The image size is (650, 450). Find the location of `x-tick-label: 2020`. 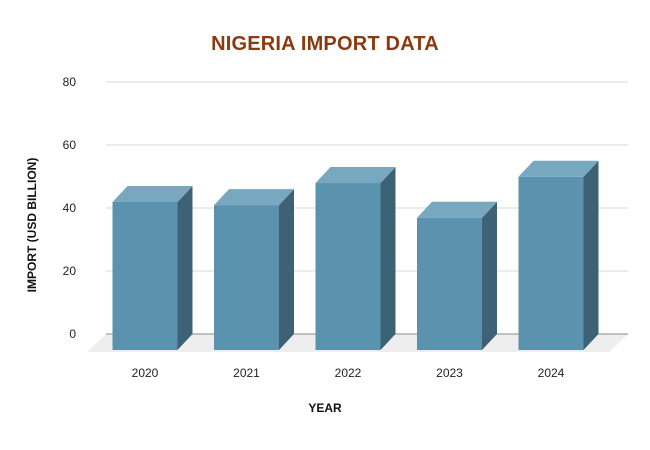

x-tick-label: 2020 is located at coordinates (145, 373).